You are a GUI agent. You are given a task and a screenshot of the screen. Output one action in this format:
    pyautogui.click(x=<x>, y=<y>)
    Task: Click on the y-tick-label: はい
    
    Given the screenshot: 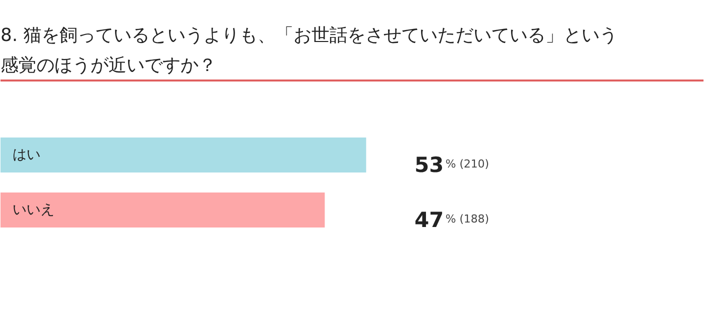 What is the action you would take?
    pyautogui.click(x=26, y=155)
    